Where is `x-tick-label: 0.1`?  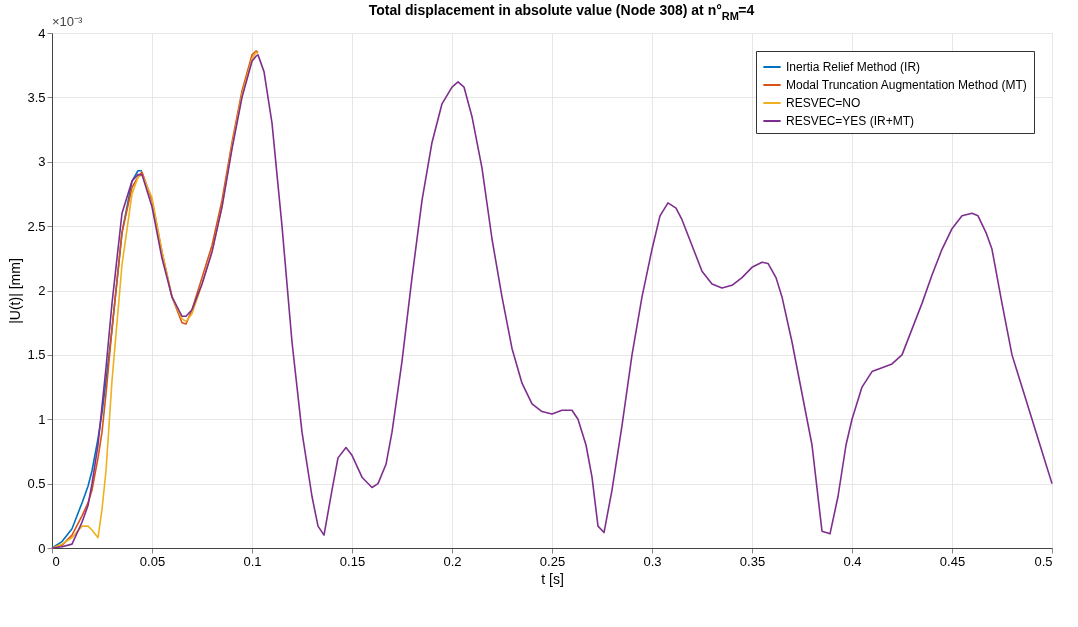
x-tick-label: 0.1 is located at coordinates (252, 561).